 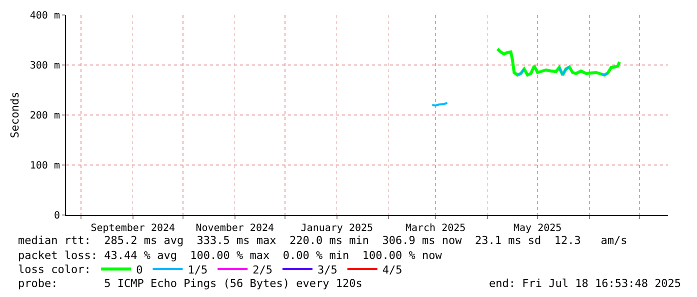 What do you see at coordinates (45, 116) in the screenshot?
I see `y-tick-label: 200 m` at bounding box center [45, 116].